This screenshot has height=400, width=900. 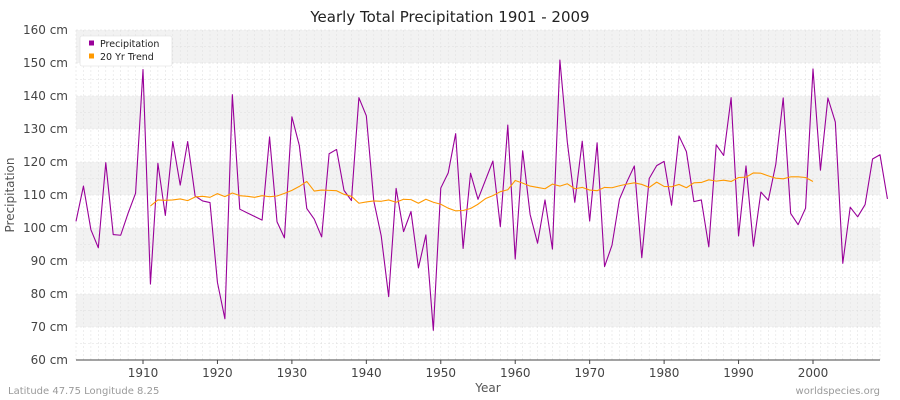 What do you see at coordinates (478, 370) in the screenshot?
I see `x-axis-ticks: 1910 1920 1930 1940 1950 1960 1970 1980 1990 2000` at bounding box center [478, 370].